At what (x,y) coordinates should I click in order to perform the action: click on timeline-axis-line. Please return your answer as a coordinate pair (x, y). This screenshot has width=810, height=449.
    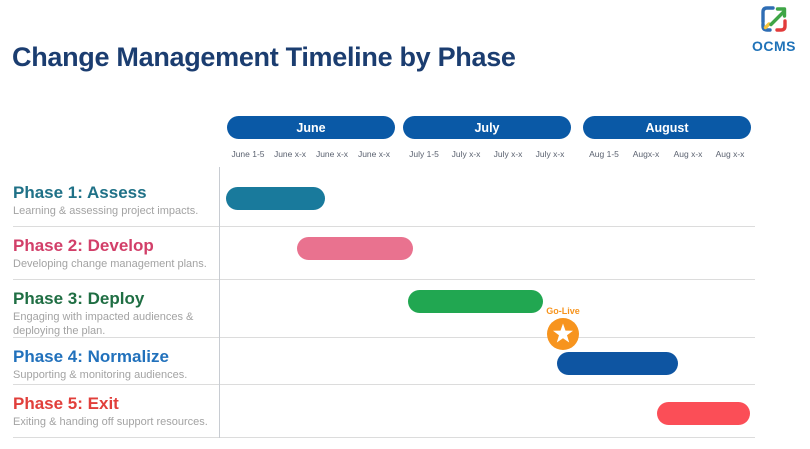
    Looking at the image, I should click on (219, 302).